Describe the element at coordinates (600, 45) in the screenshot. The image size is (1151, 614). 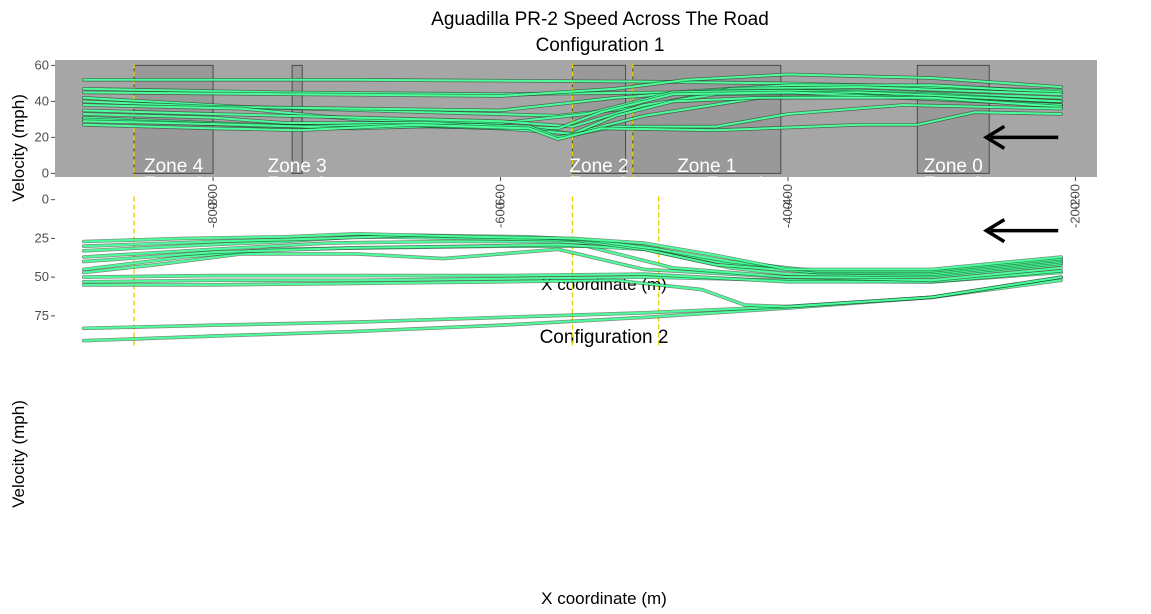
I see `panel-1-title: Configuration 1` at that location.